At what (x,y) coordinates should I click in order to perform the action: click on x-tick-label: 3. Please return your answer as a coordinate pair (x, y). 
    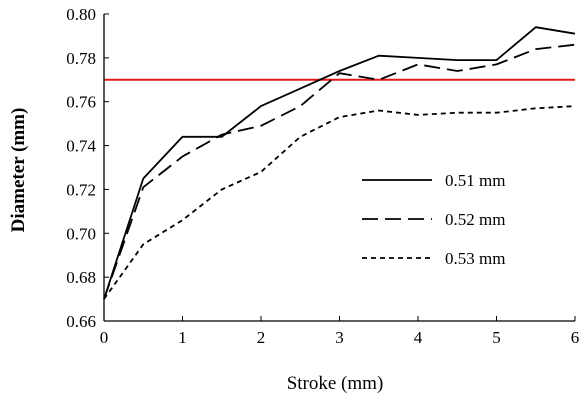
    Looking at the image, I should click on (339, 337).